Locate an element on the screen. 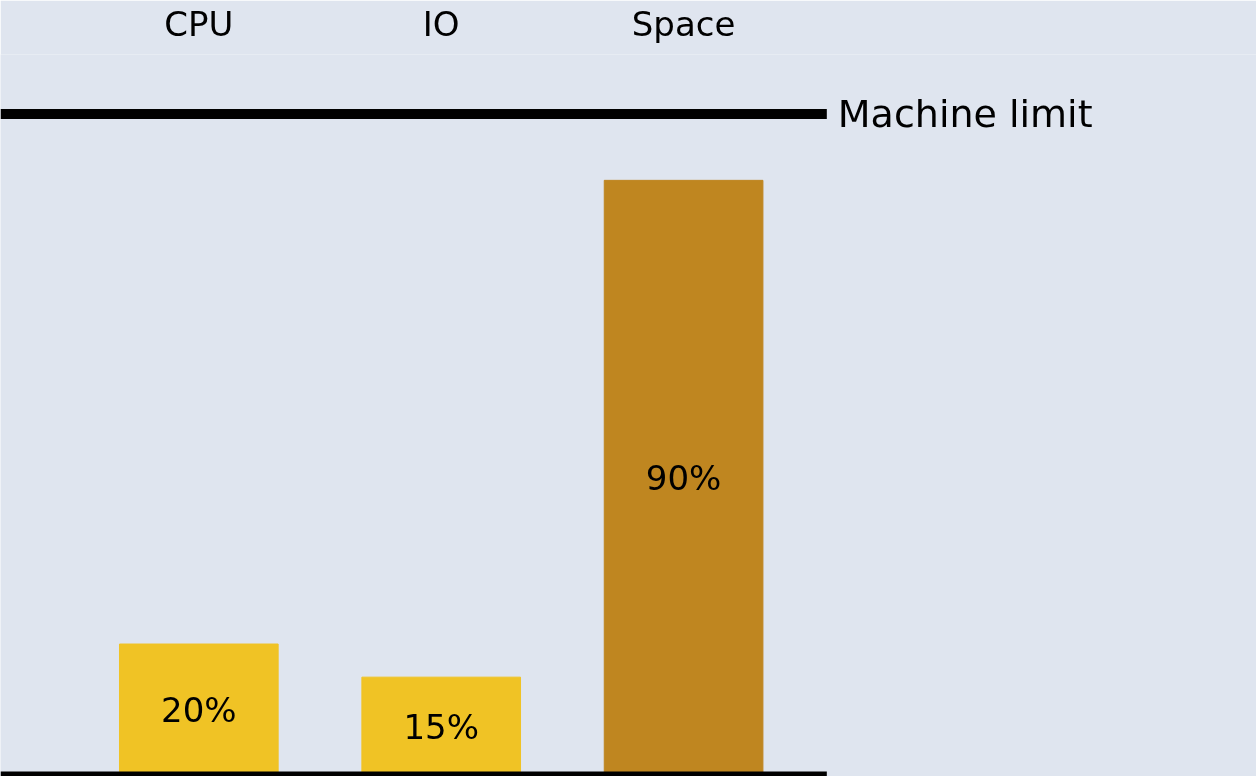 This screenshot has height=776, width=1256. data-label: 15% is located at coordinates (441, 726).